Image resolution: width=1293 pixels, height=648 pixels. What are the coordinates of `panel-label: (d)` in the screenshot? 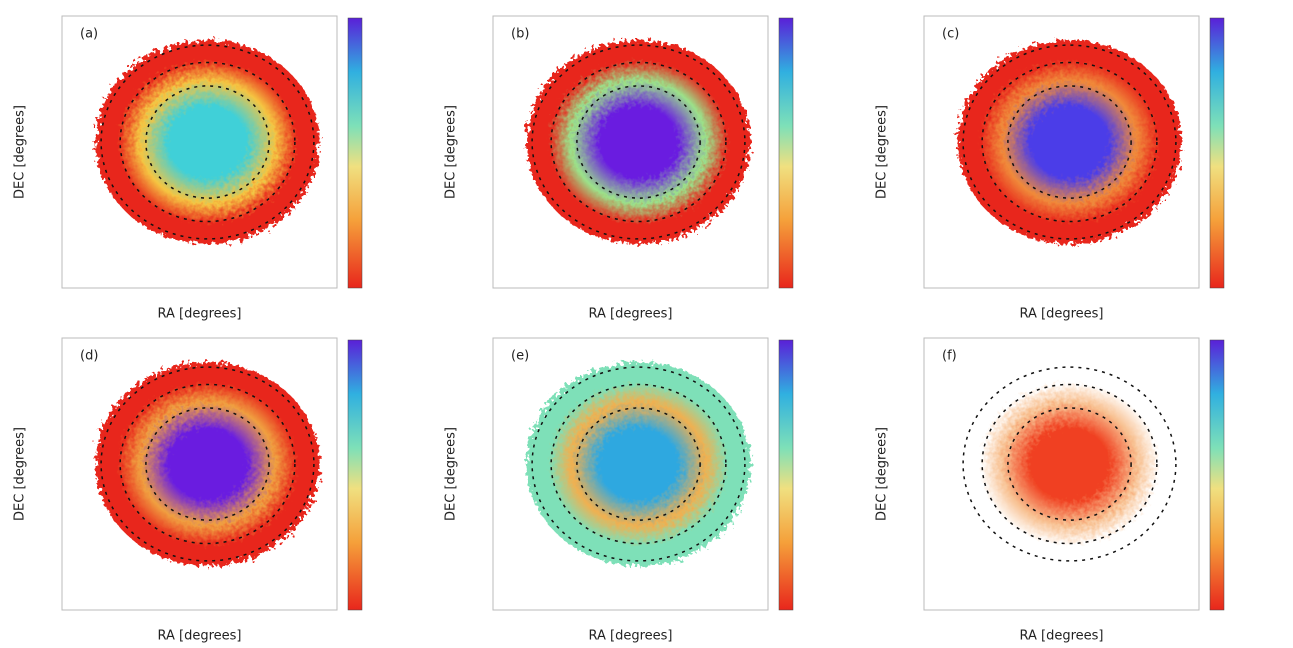 It's located at (89, 356).